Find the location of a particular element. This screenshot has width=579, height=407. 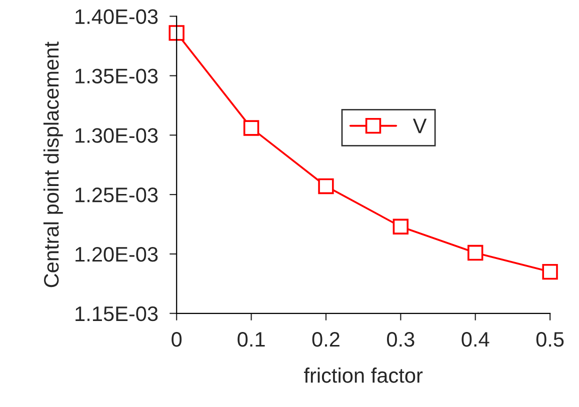

y-tick-label: 1.15E-03 is located at coordinates (117, 314).